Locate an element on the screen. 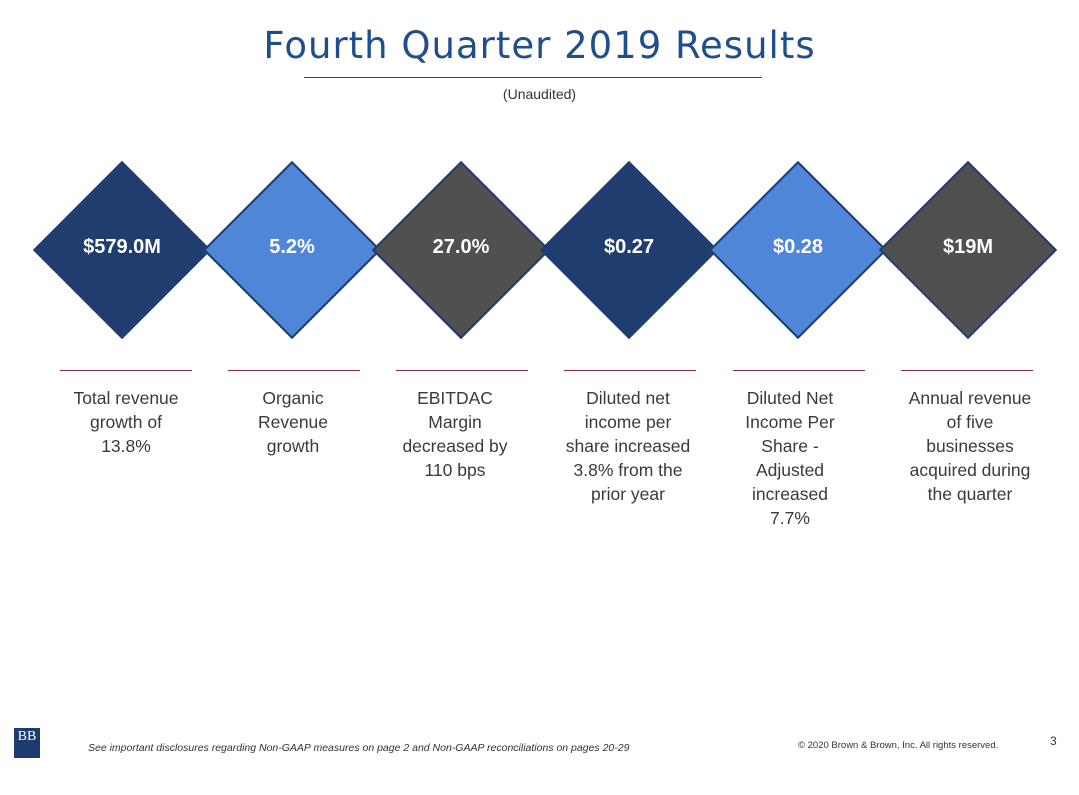  metric-diamond-4: $0.27 is located at coordinates (629, 250).